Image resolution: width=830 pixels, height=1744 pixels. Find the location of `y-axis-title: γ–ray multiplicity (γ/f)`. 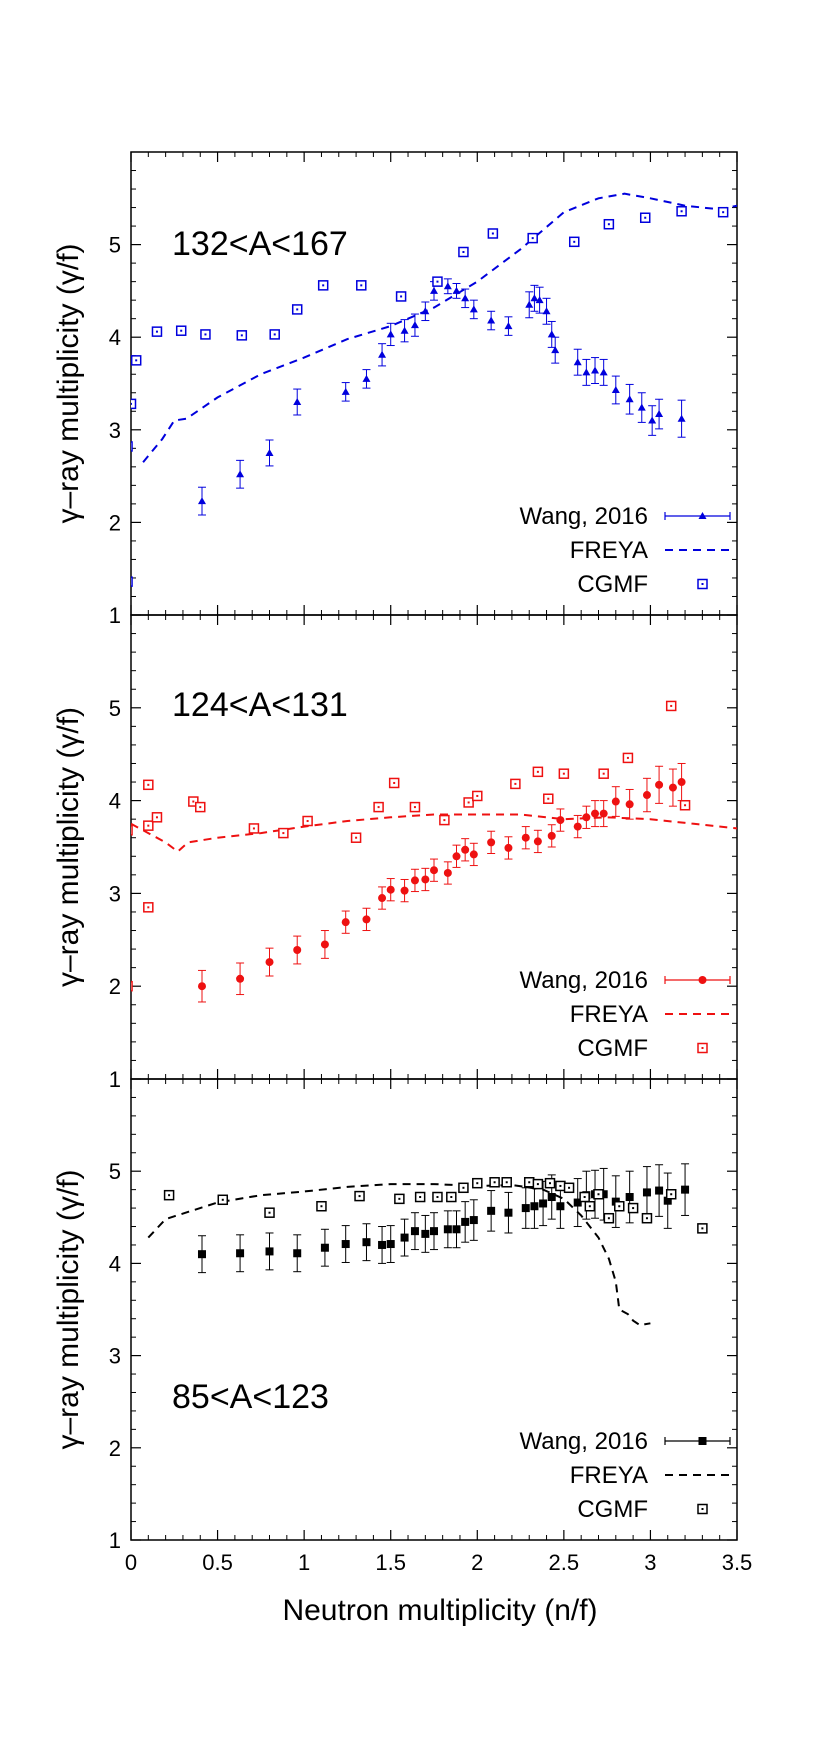

y-axis-title: γ–ray multiplicity (γ/f) is located at coordinates (68, 847).